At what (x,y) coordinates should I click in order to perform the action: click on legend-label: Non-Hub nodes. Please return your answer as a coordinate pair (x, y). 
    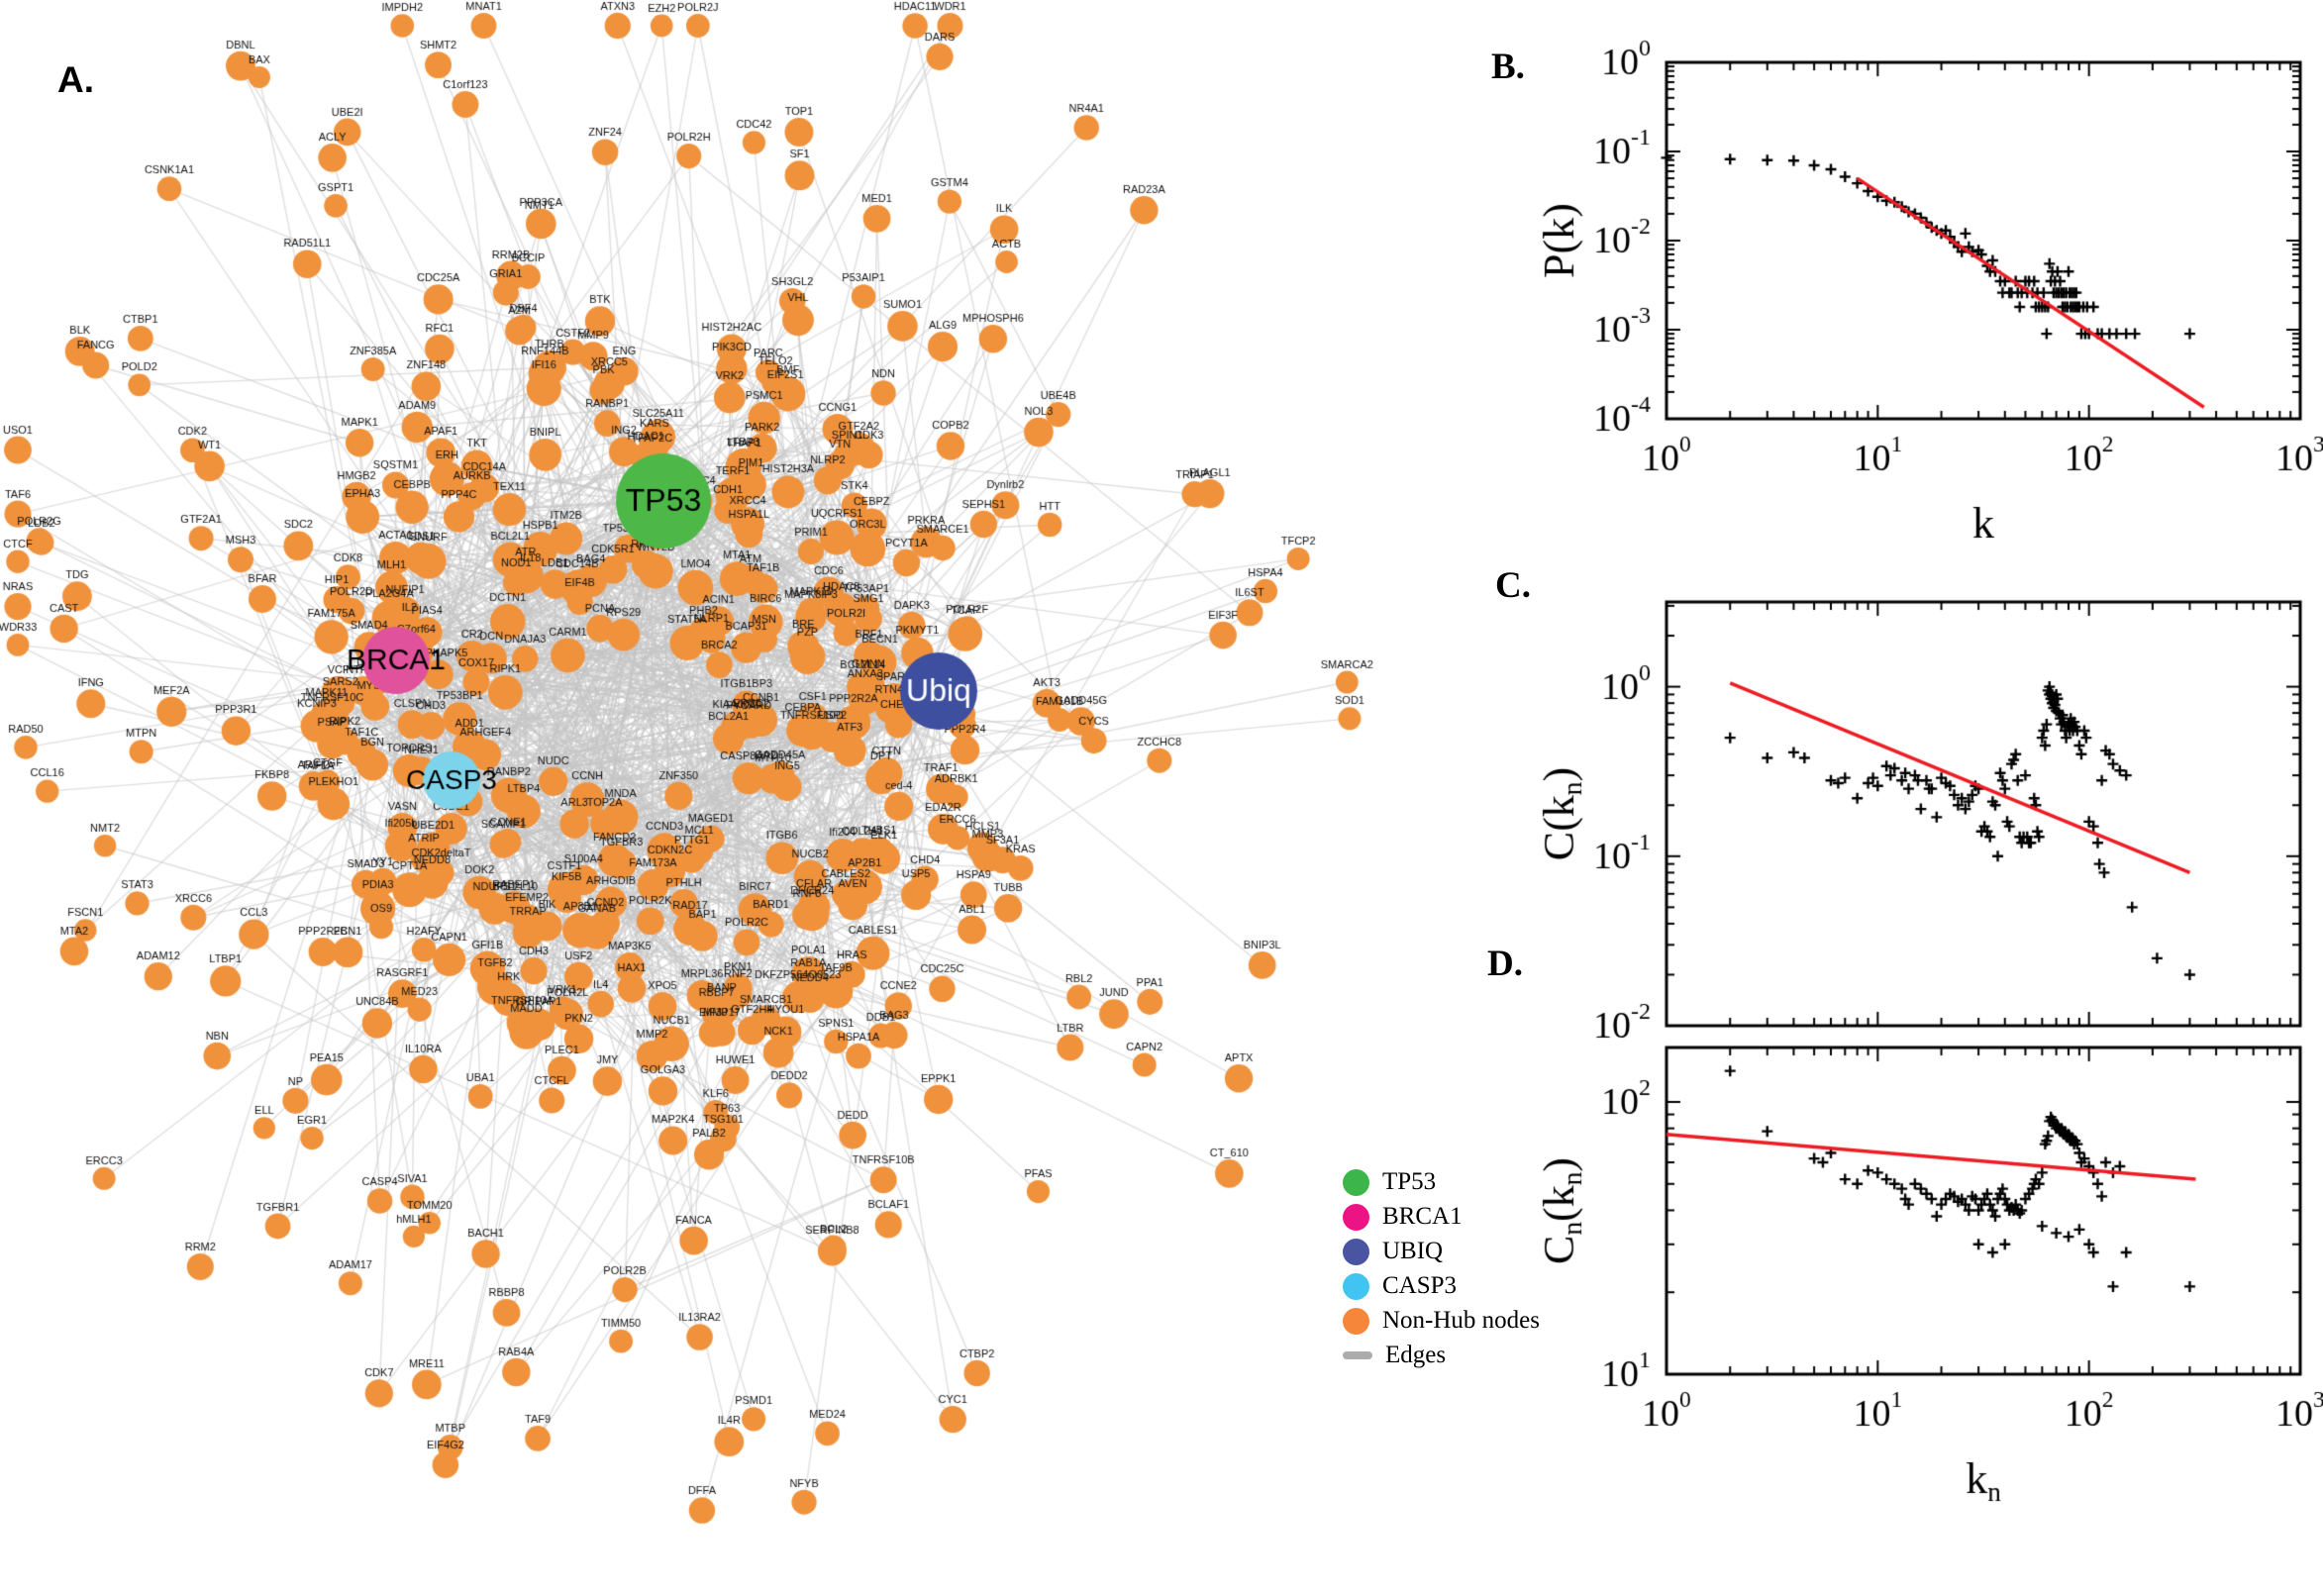
    Looking at the image, I should click on (1462, 1320).